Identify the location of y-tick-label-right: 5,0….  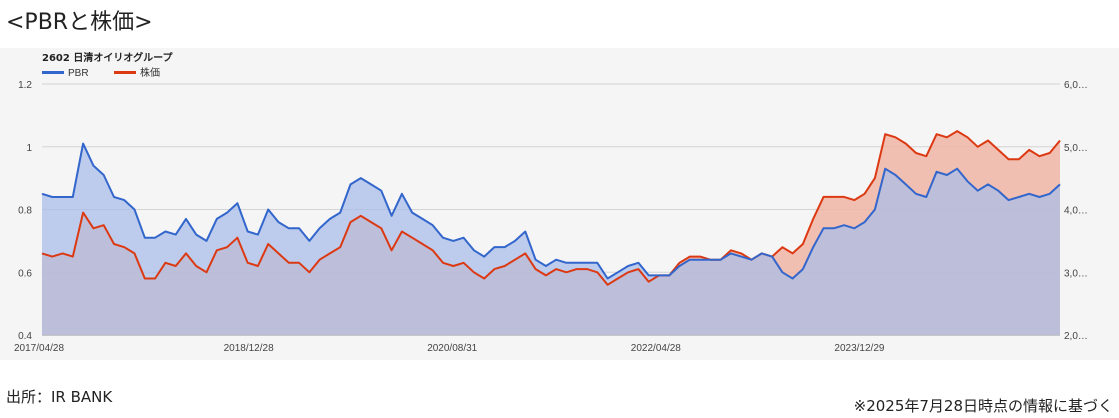
(1076, 148).